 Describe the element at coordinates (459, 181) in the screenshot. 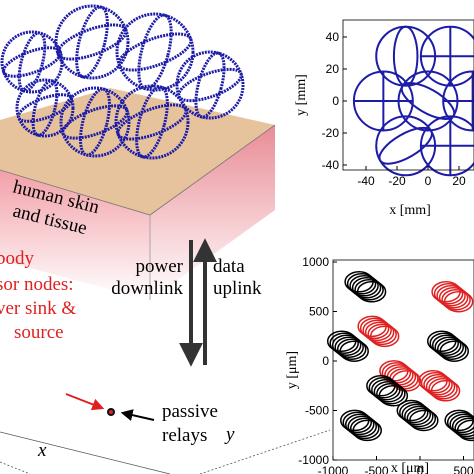

I see `x-tick-label: 20` at that location.